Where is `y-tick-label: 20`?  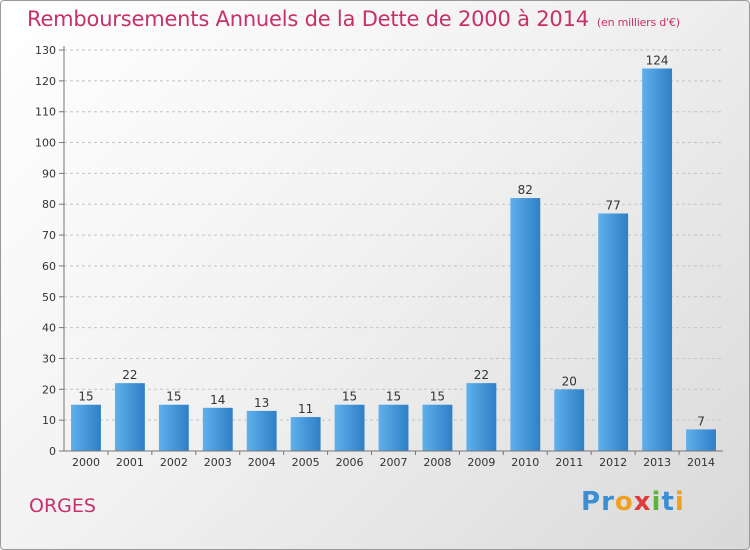
y-tick-label: 20 is located at coordinates (49, 389).